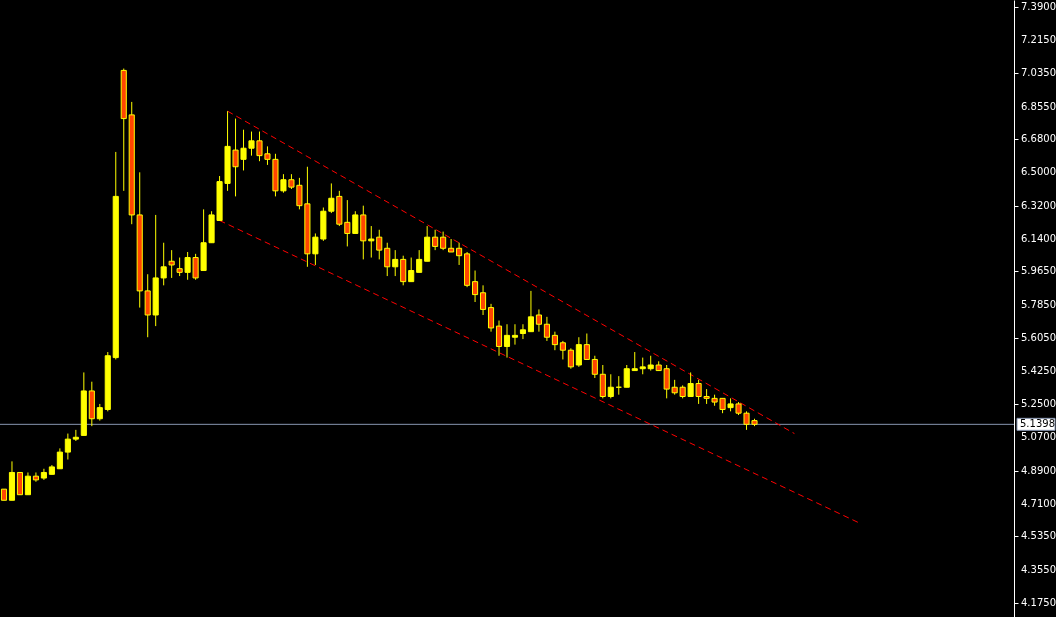 This screenshot has height=617, width=1056. What do you see at coordinates (1038, 106) in the screenshot?
I see `y-tick-label: 6.8550` at bounding box center [1038, 106].